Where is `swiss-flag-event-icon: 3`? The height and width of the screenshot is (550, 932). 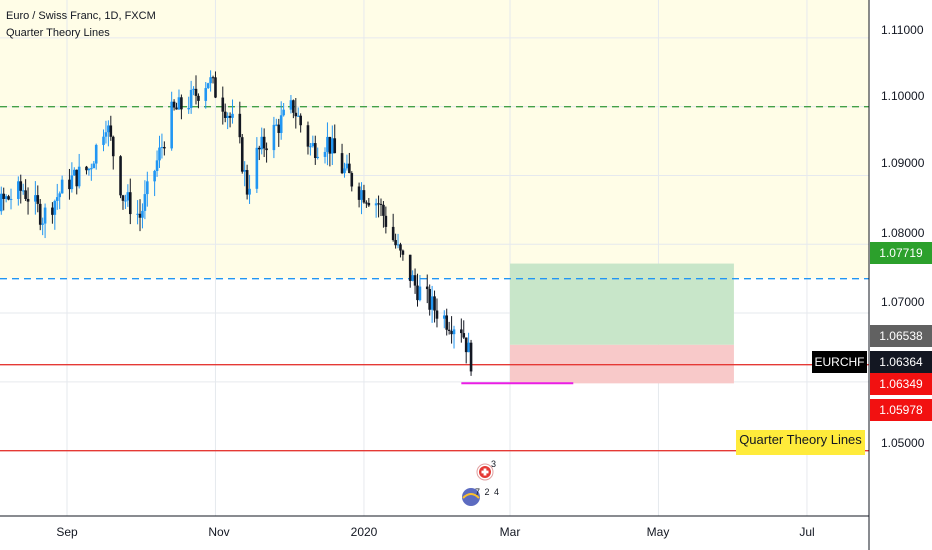
swiss-flag-event-icon: 3 is located at coordinates (488, 471).